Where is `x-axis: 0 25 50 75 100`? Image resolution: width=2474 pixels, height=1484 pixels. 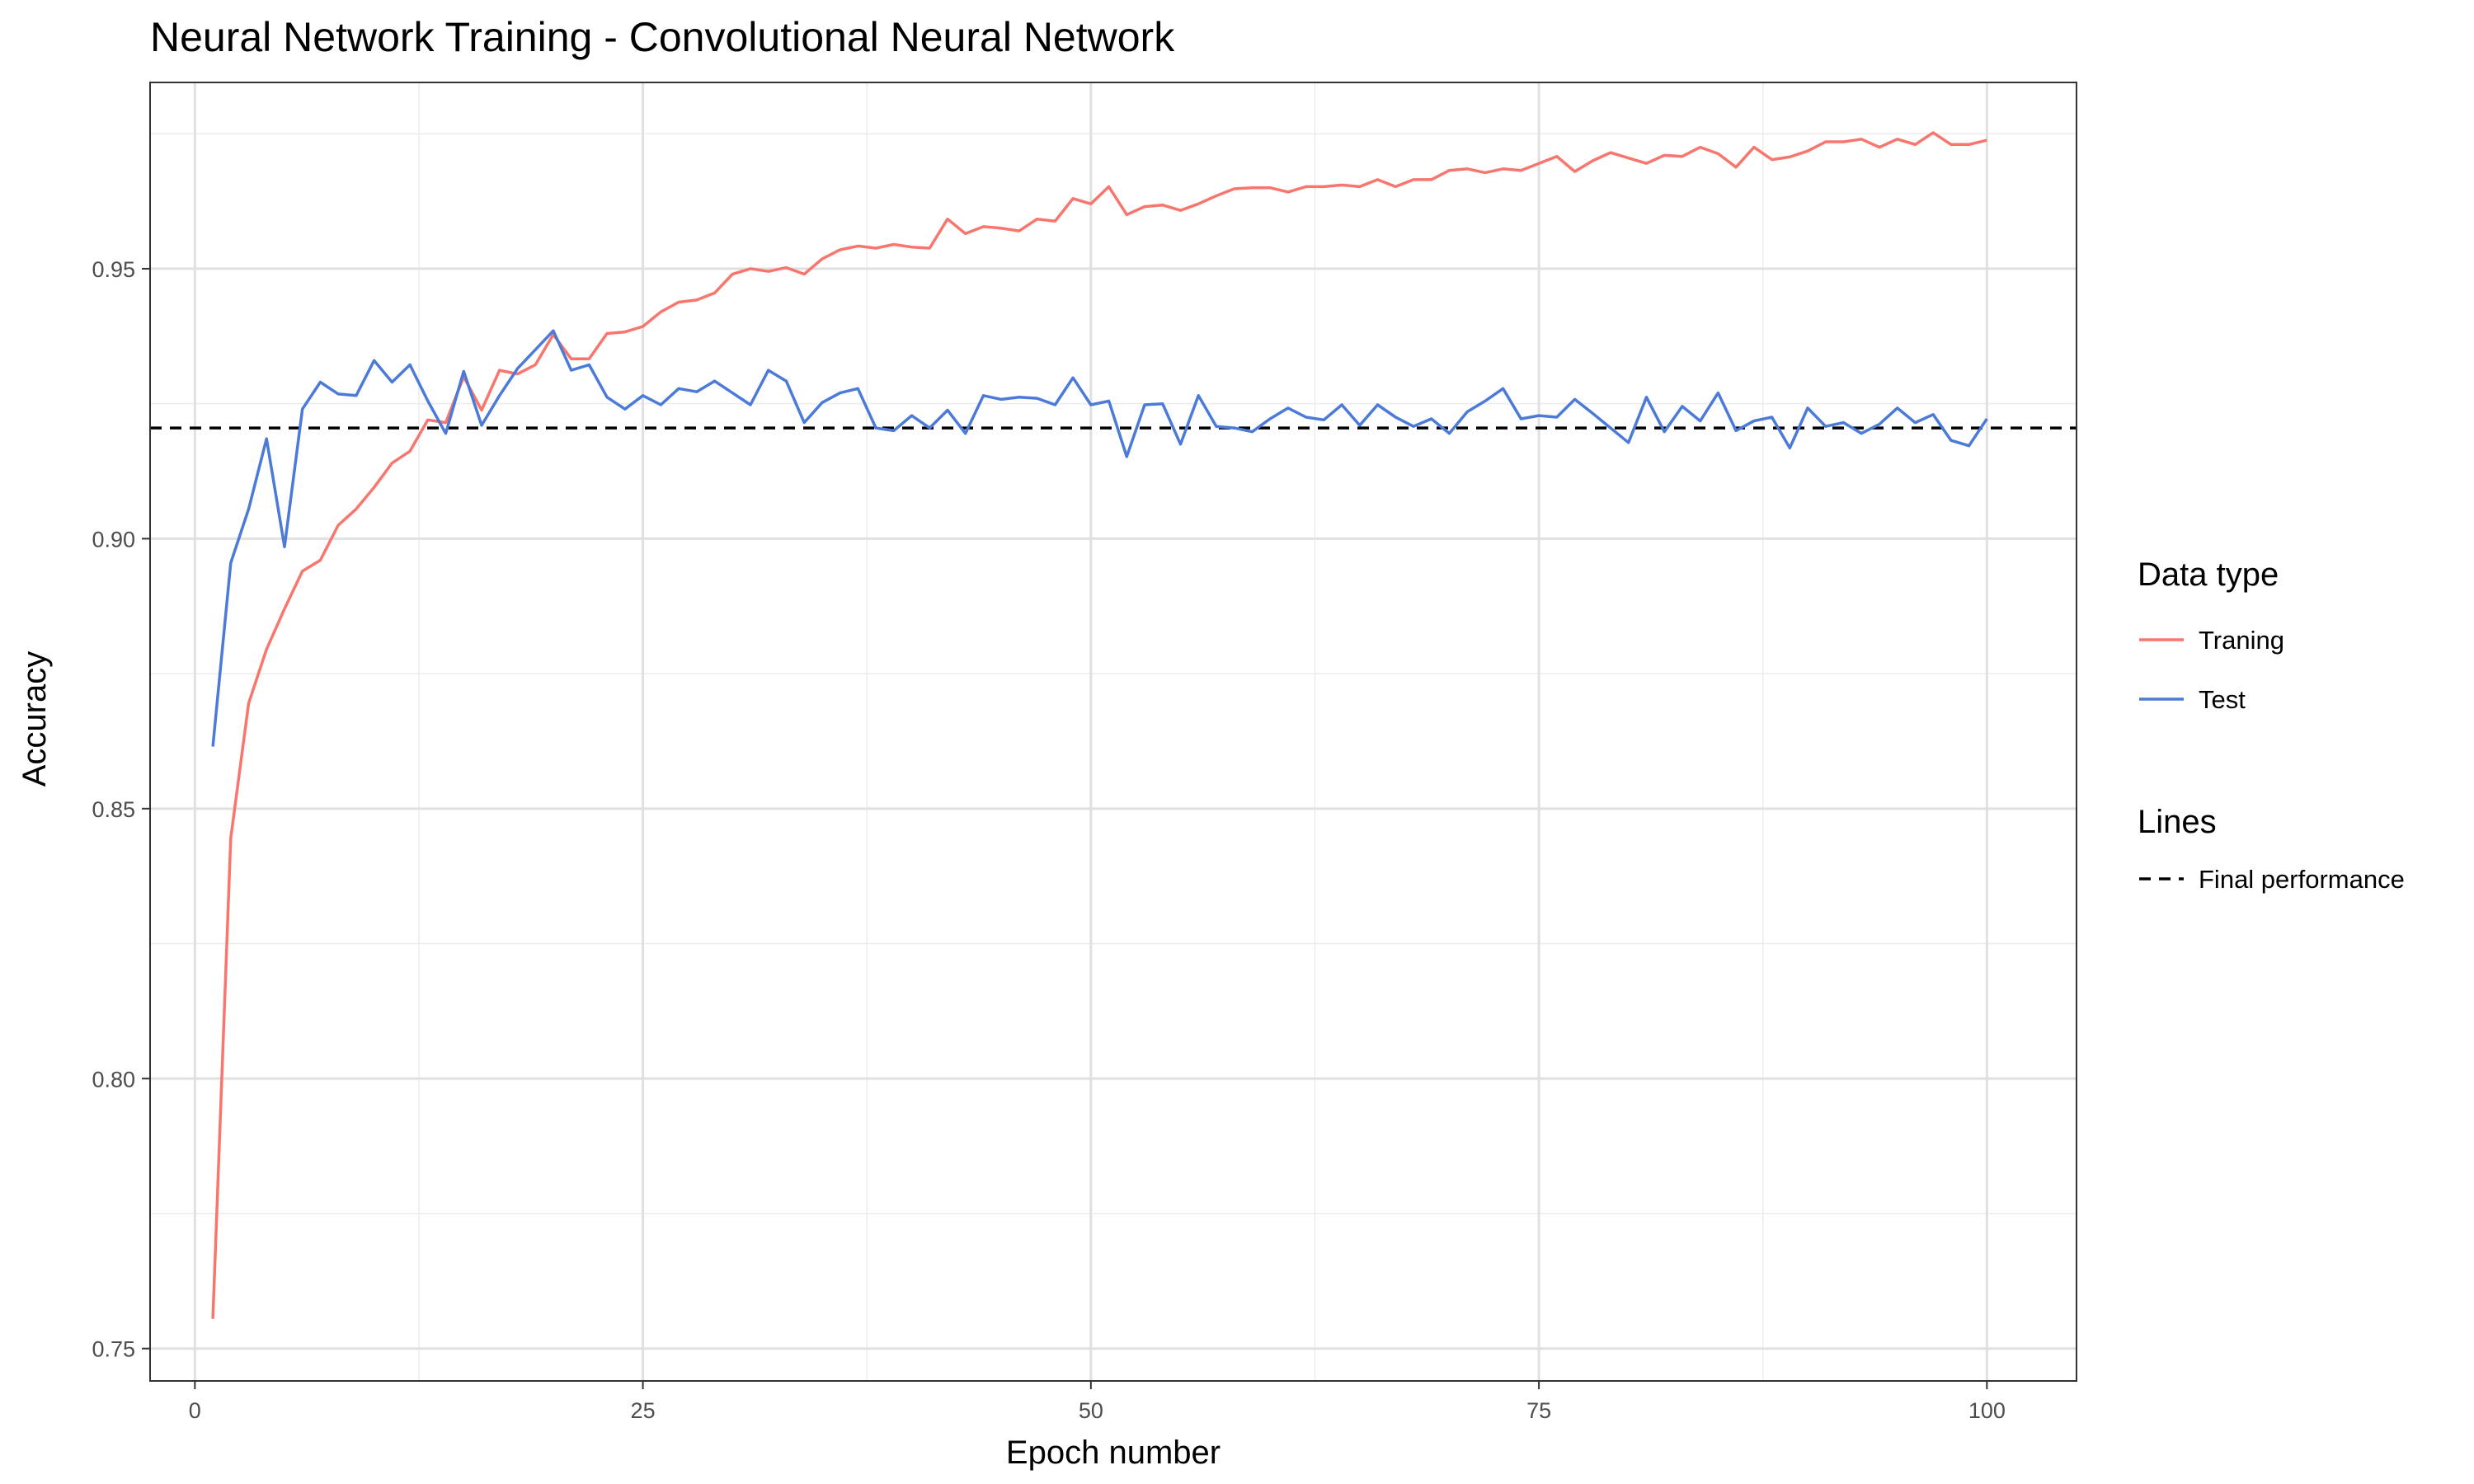 x-axis: 0 25 50 75 100 is located at coordinates (1097, 1402).